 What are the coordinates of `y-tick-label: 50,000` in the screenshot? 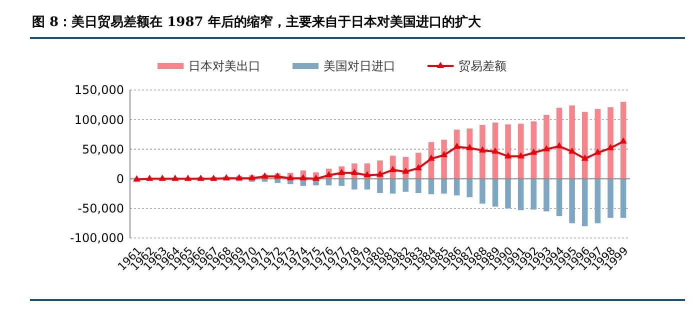 It's located at (103, 149).